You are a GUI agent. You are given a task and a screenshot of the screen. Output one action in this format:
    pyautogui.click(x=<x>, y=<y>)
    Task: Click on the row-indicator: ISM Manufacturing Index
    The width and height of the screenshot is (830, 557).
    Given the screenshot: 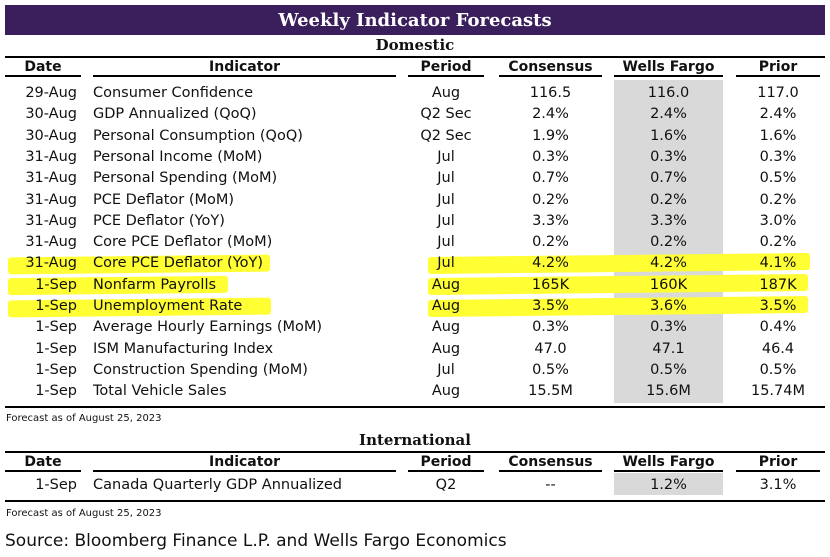 What is the action you would take?
    pyautogui.click(x=183, y=348)
    